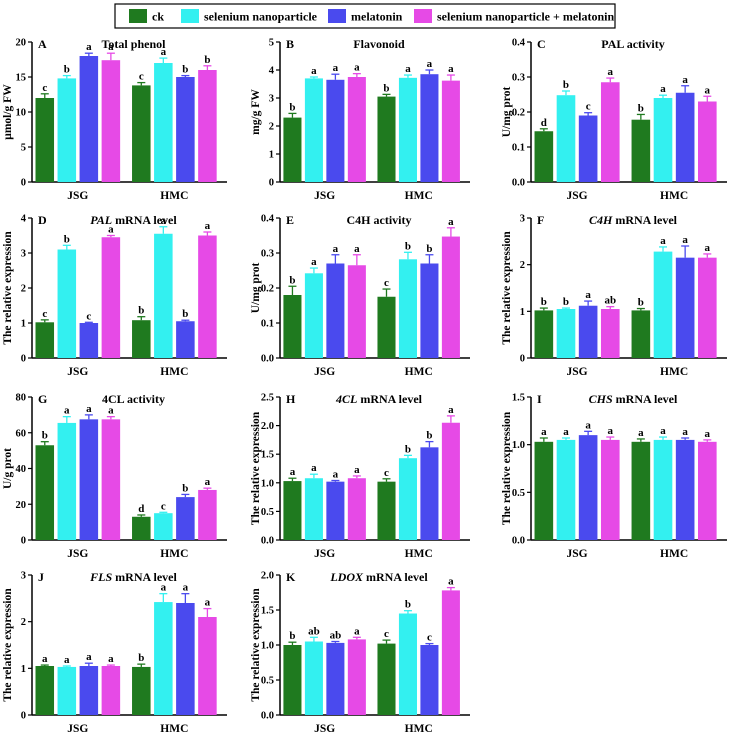 The width and height of the screenshot is (740, 745). Describe the element at coordinates (272, 71) in the screenshot. I see `y-tick-label: 4` at that location.